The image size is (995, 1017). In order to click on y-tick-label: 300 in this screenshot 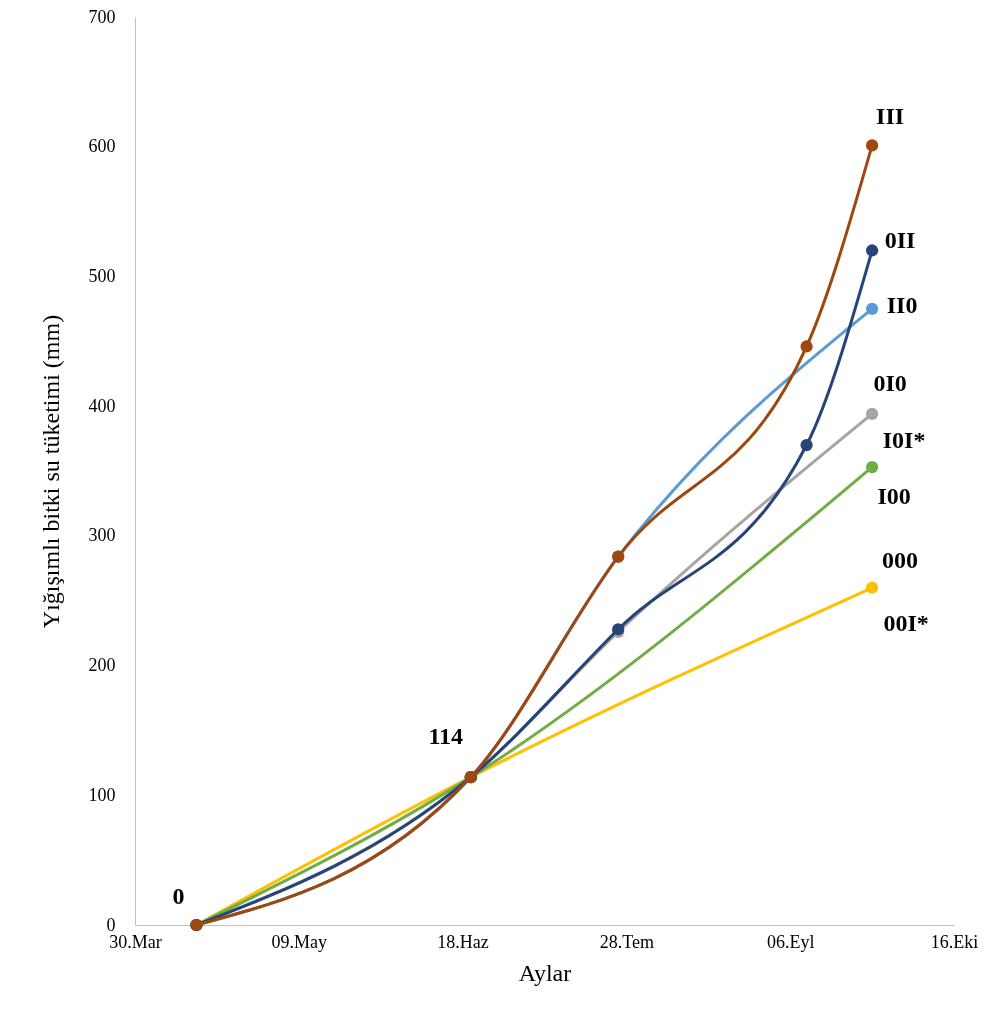, I will do `click(102, 535)`.